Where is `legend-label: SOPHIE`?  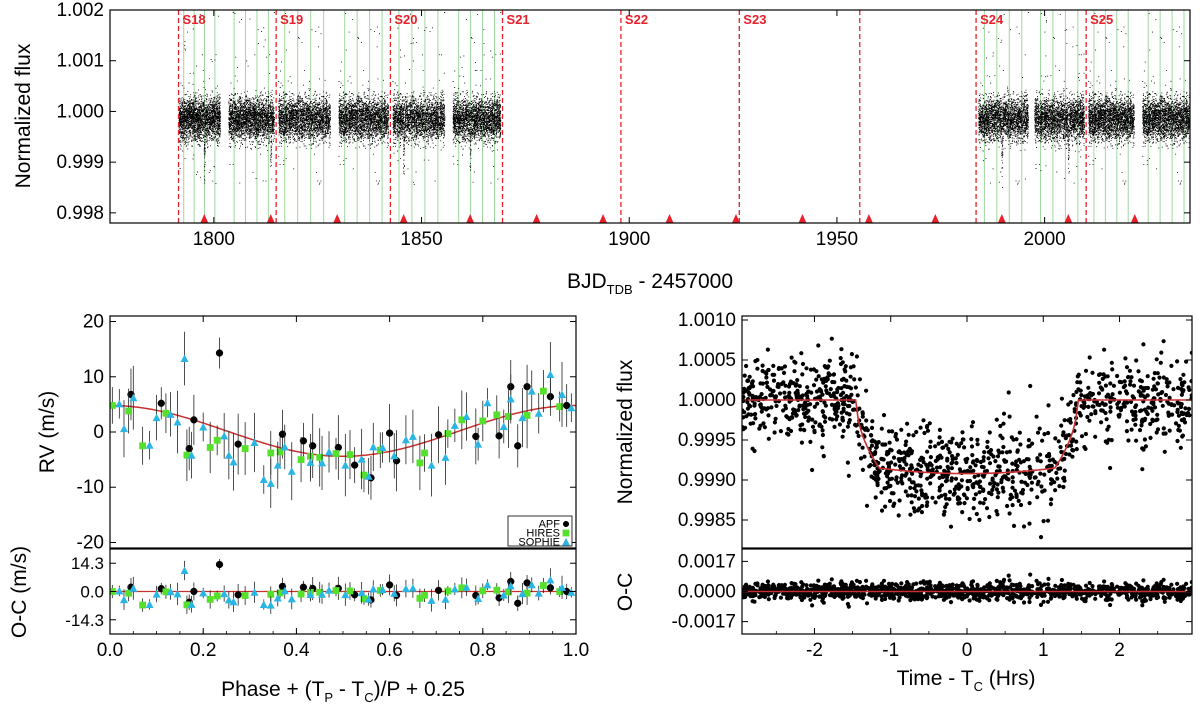
legend-label: SOPHIE is located at coordinates (539, 543).